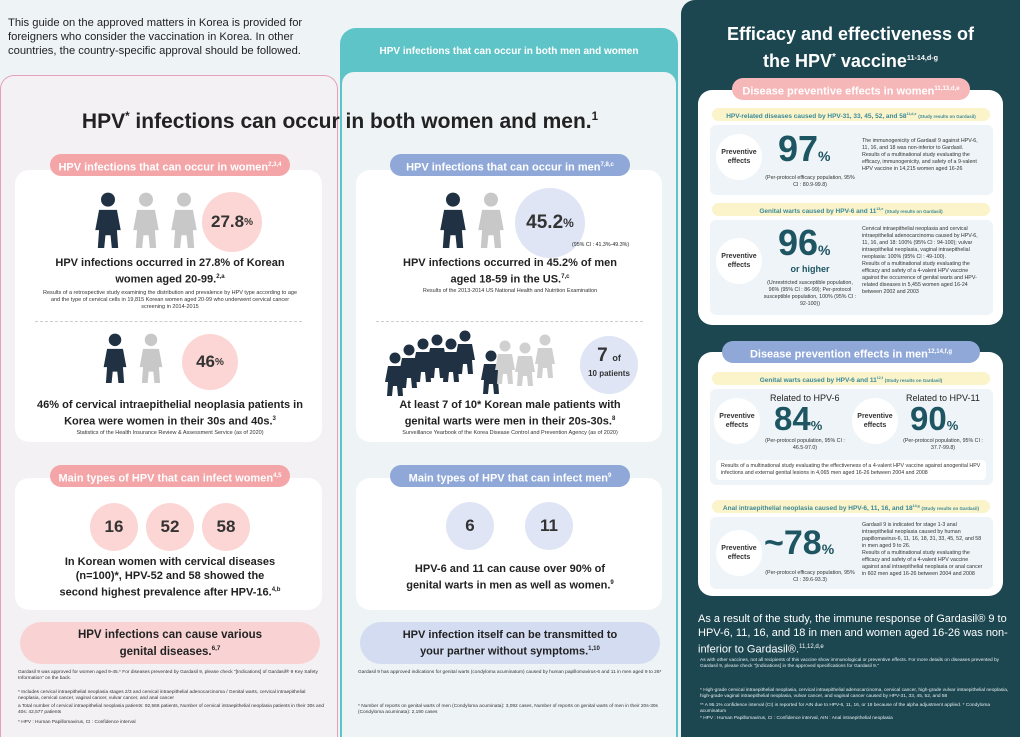  Describe the element at coordinates (616, 358) in the screenshot. I see `stat-of: of` at that location.